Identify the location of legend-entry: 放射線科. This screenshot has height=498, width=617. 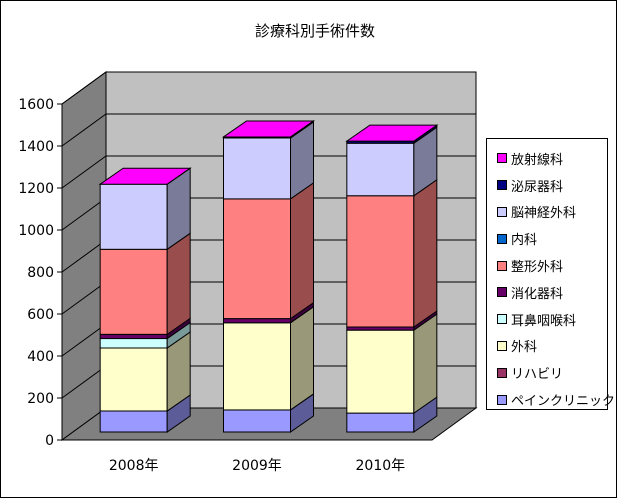
(547, 158).